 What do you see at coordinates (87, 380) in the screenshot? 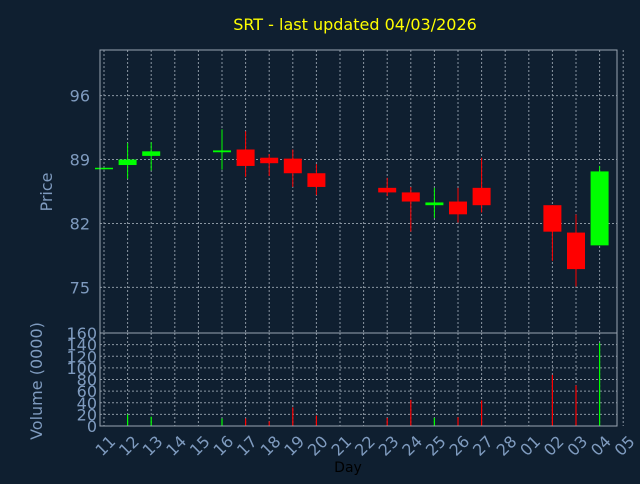
I see `volume-tick-label: 80` at bounding box center [87, 380].